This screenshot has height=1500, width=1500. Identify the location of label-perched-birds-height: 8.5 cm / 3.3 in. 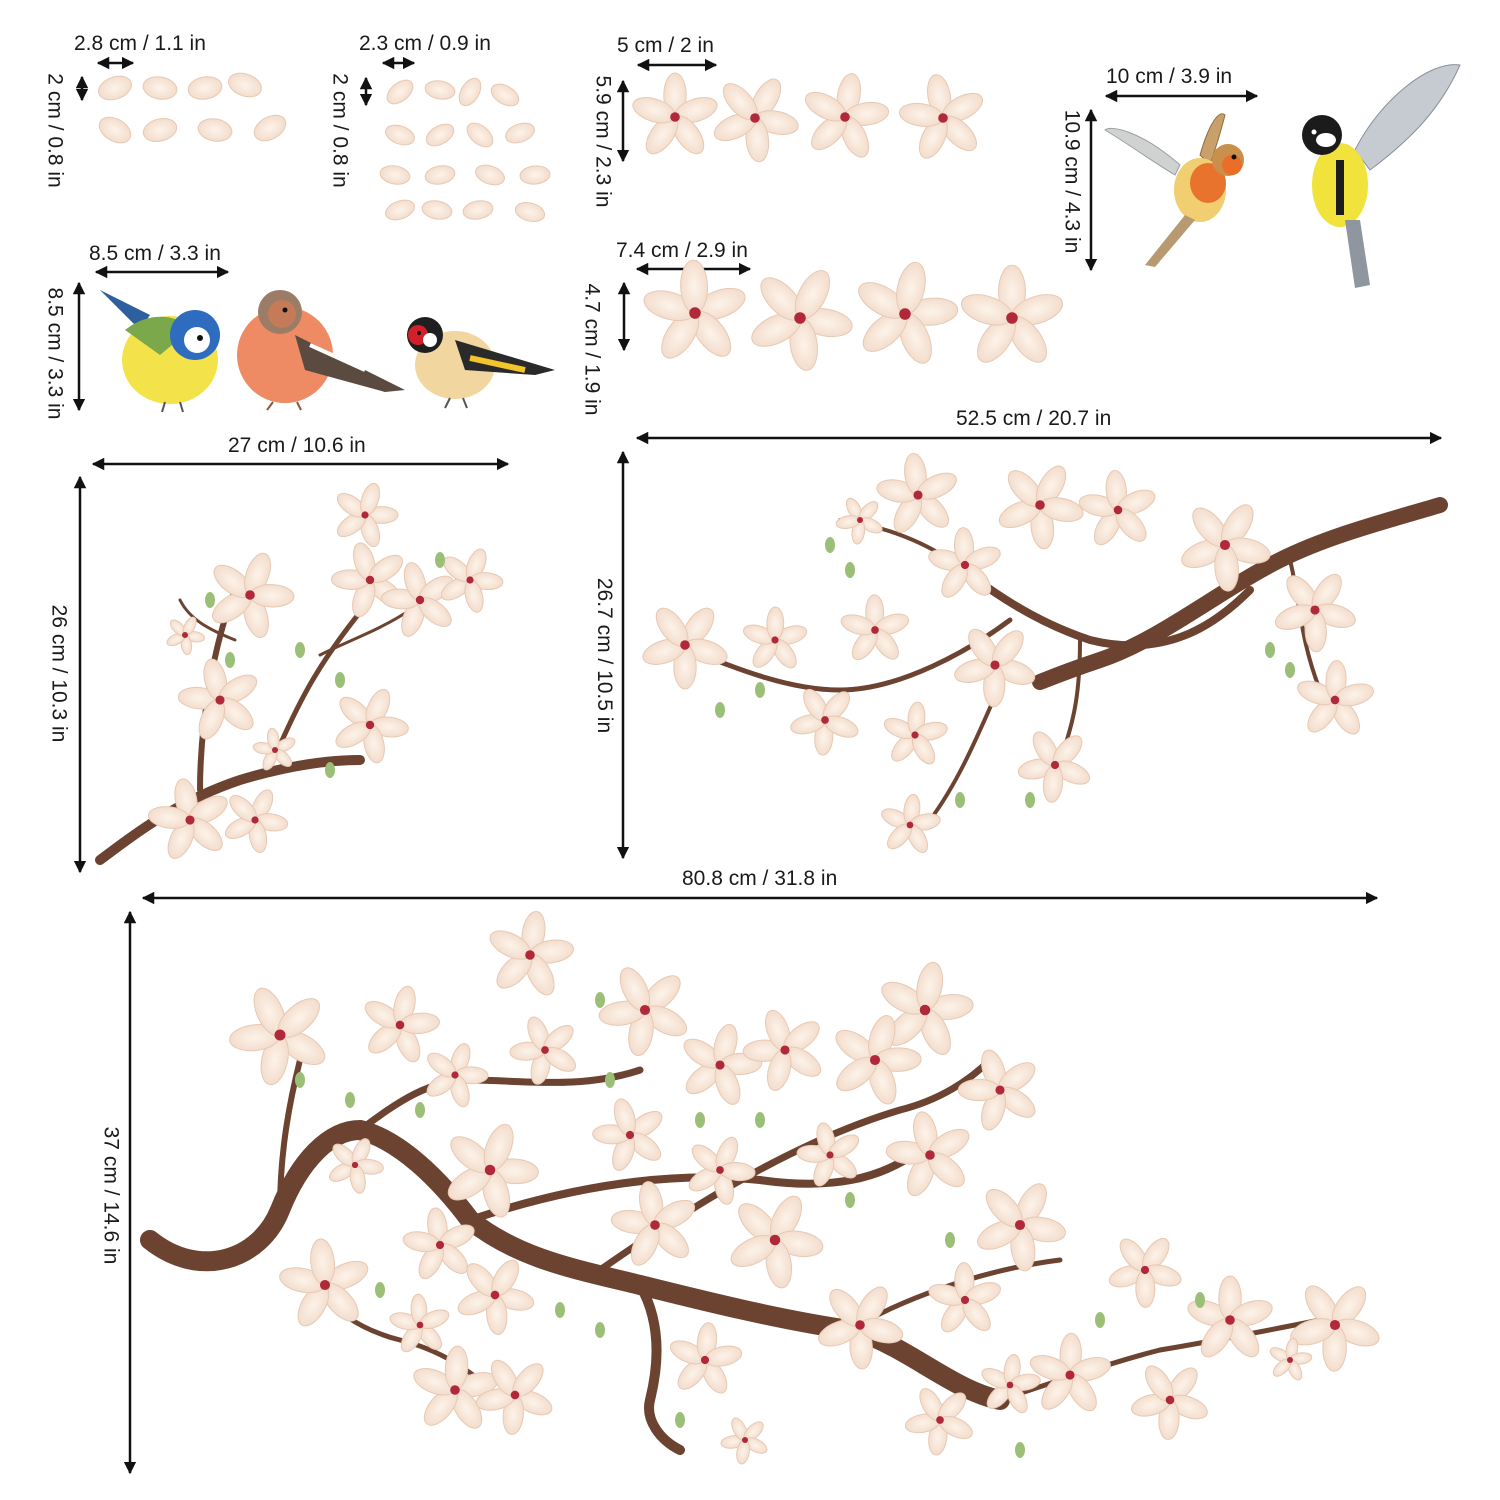
(55, 353).